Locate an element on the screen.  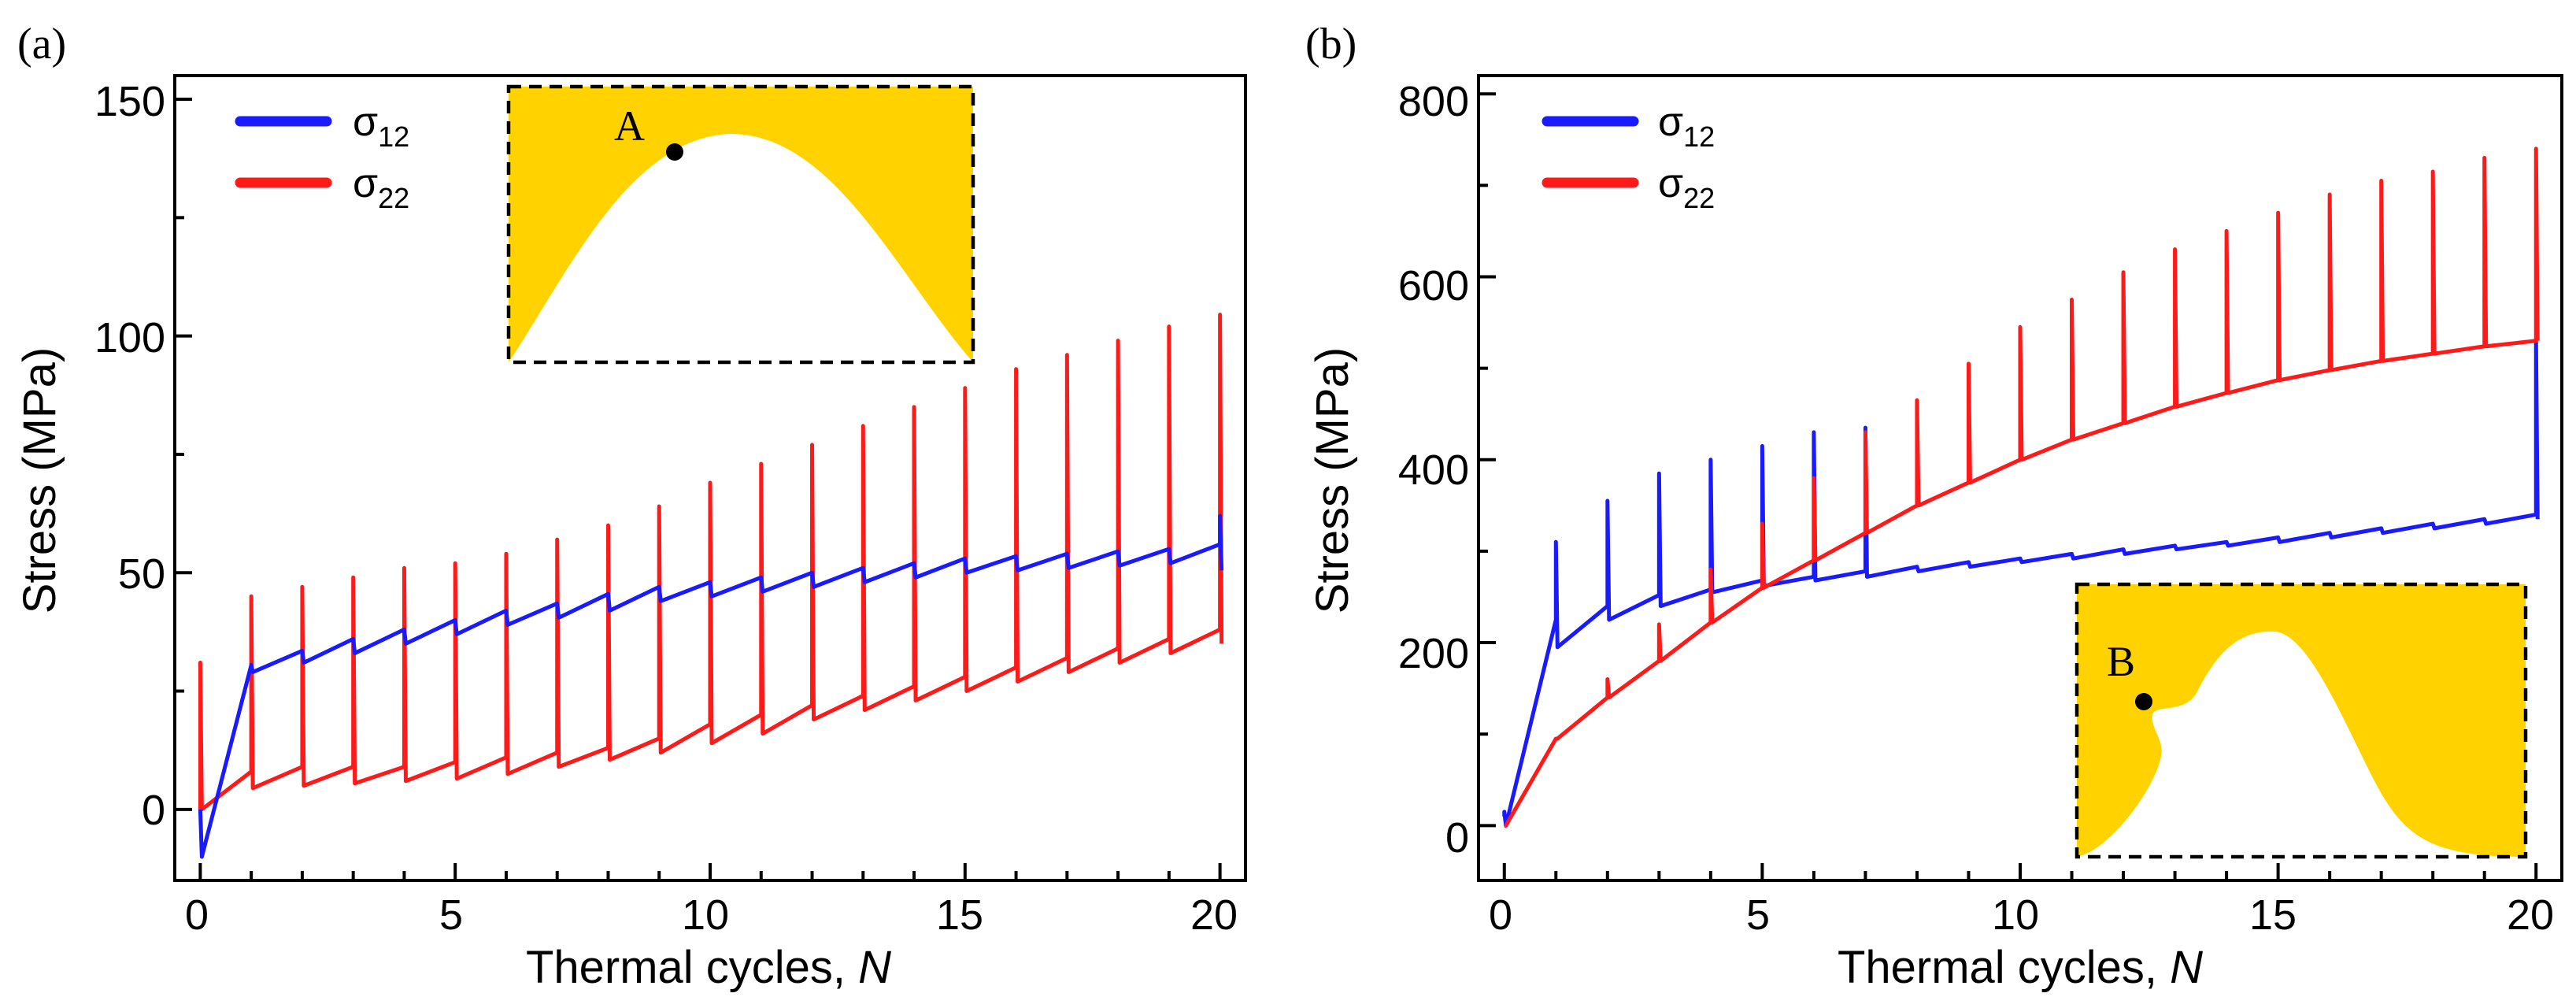
panel-a-xtick-label-0: 0 is located at coordinates (197, 915).